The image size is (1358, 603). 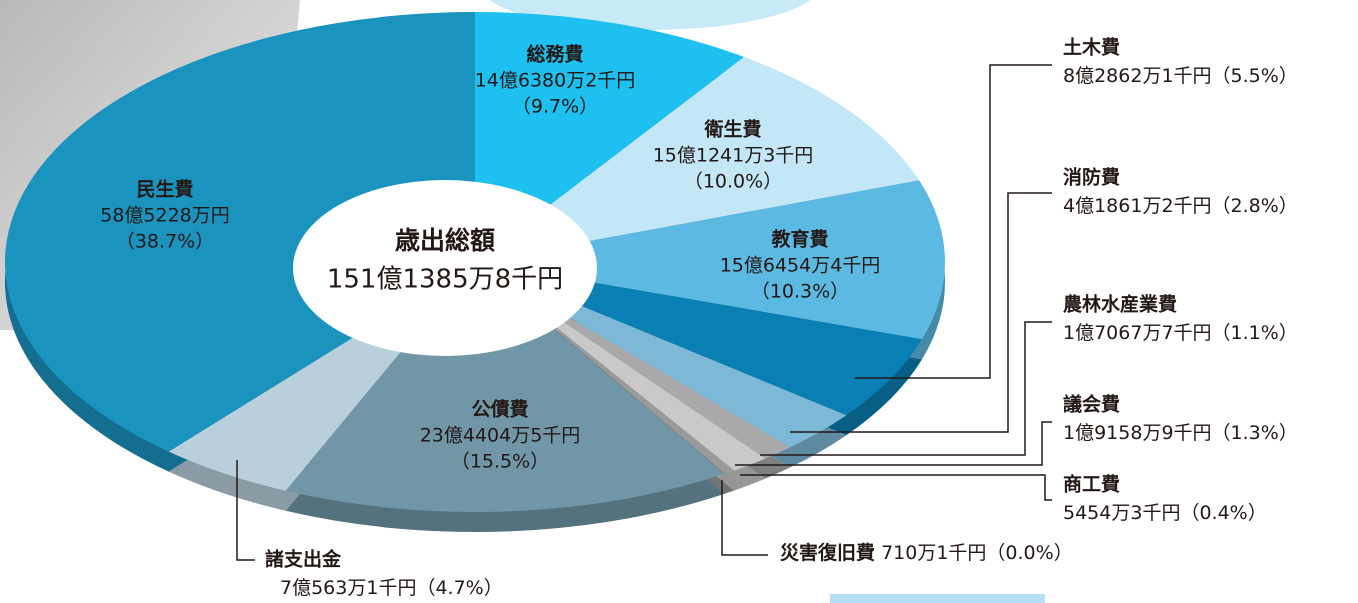 I want to click on slice-percent: （10.3%）, so click(x=800, y=292).